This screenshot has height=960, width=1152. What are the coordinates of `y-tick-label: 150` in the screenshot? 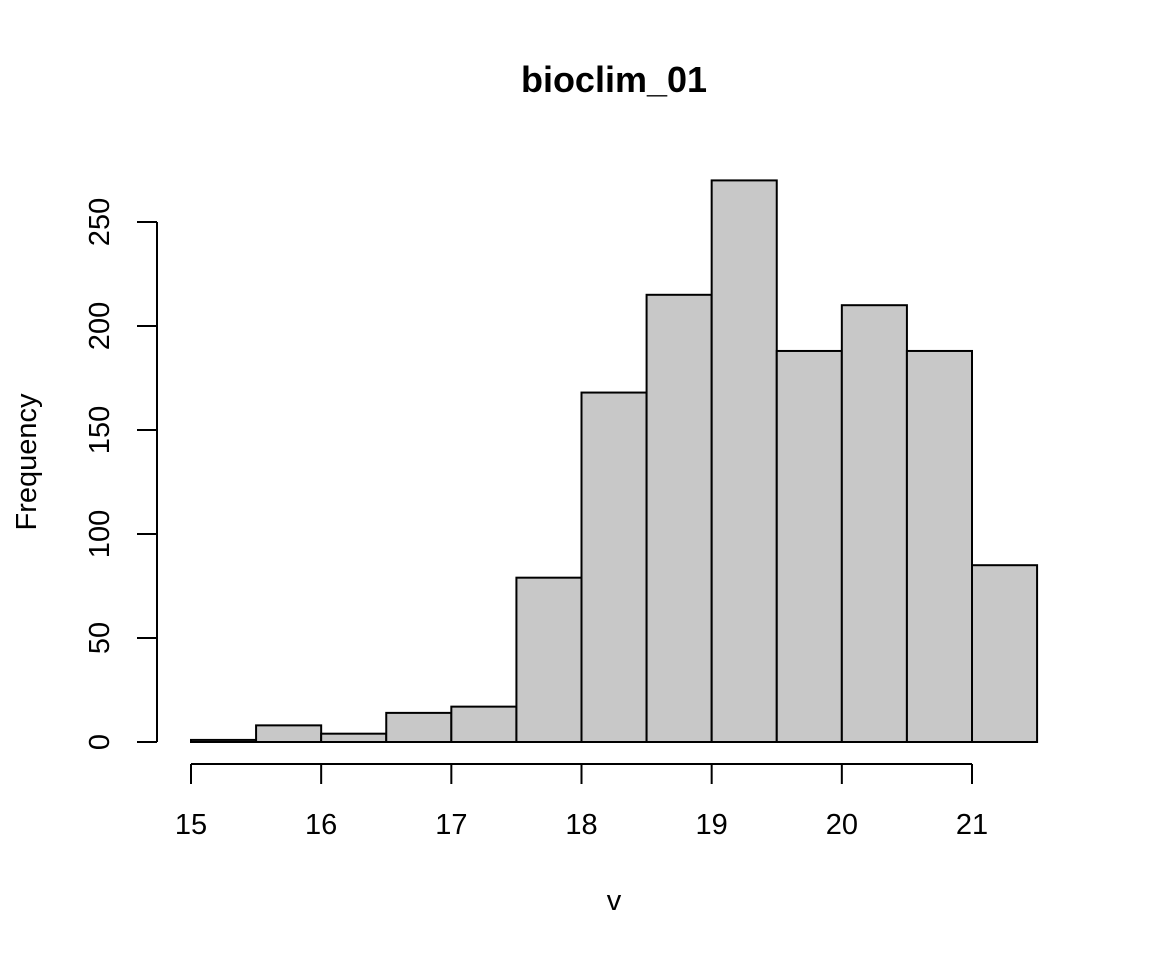 It's located at (100, 430).